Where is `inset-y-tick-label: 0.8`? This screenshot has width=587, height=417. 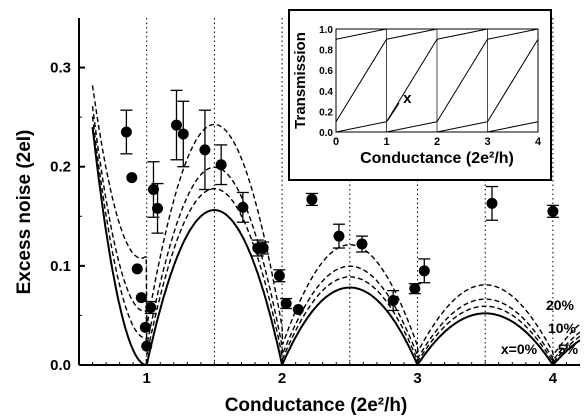 inset-y-tick-label: 0.8 is located at coordinates (326, 51).